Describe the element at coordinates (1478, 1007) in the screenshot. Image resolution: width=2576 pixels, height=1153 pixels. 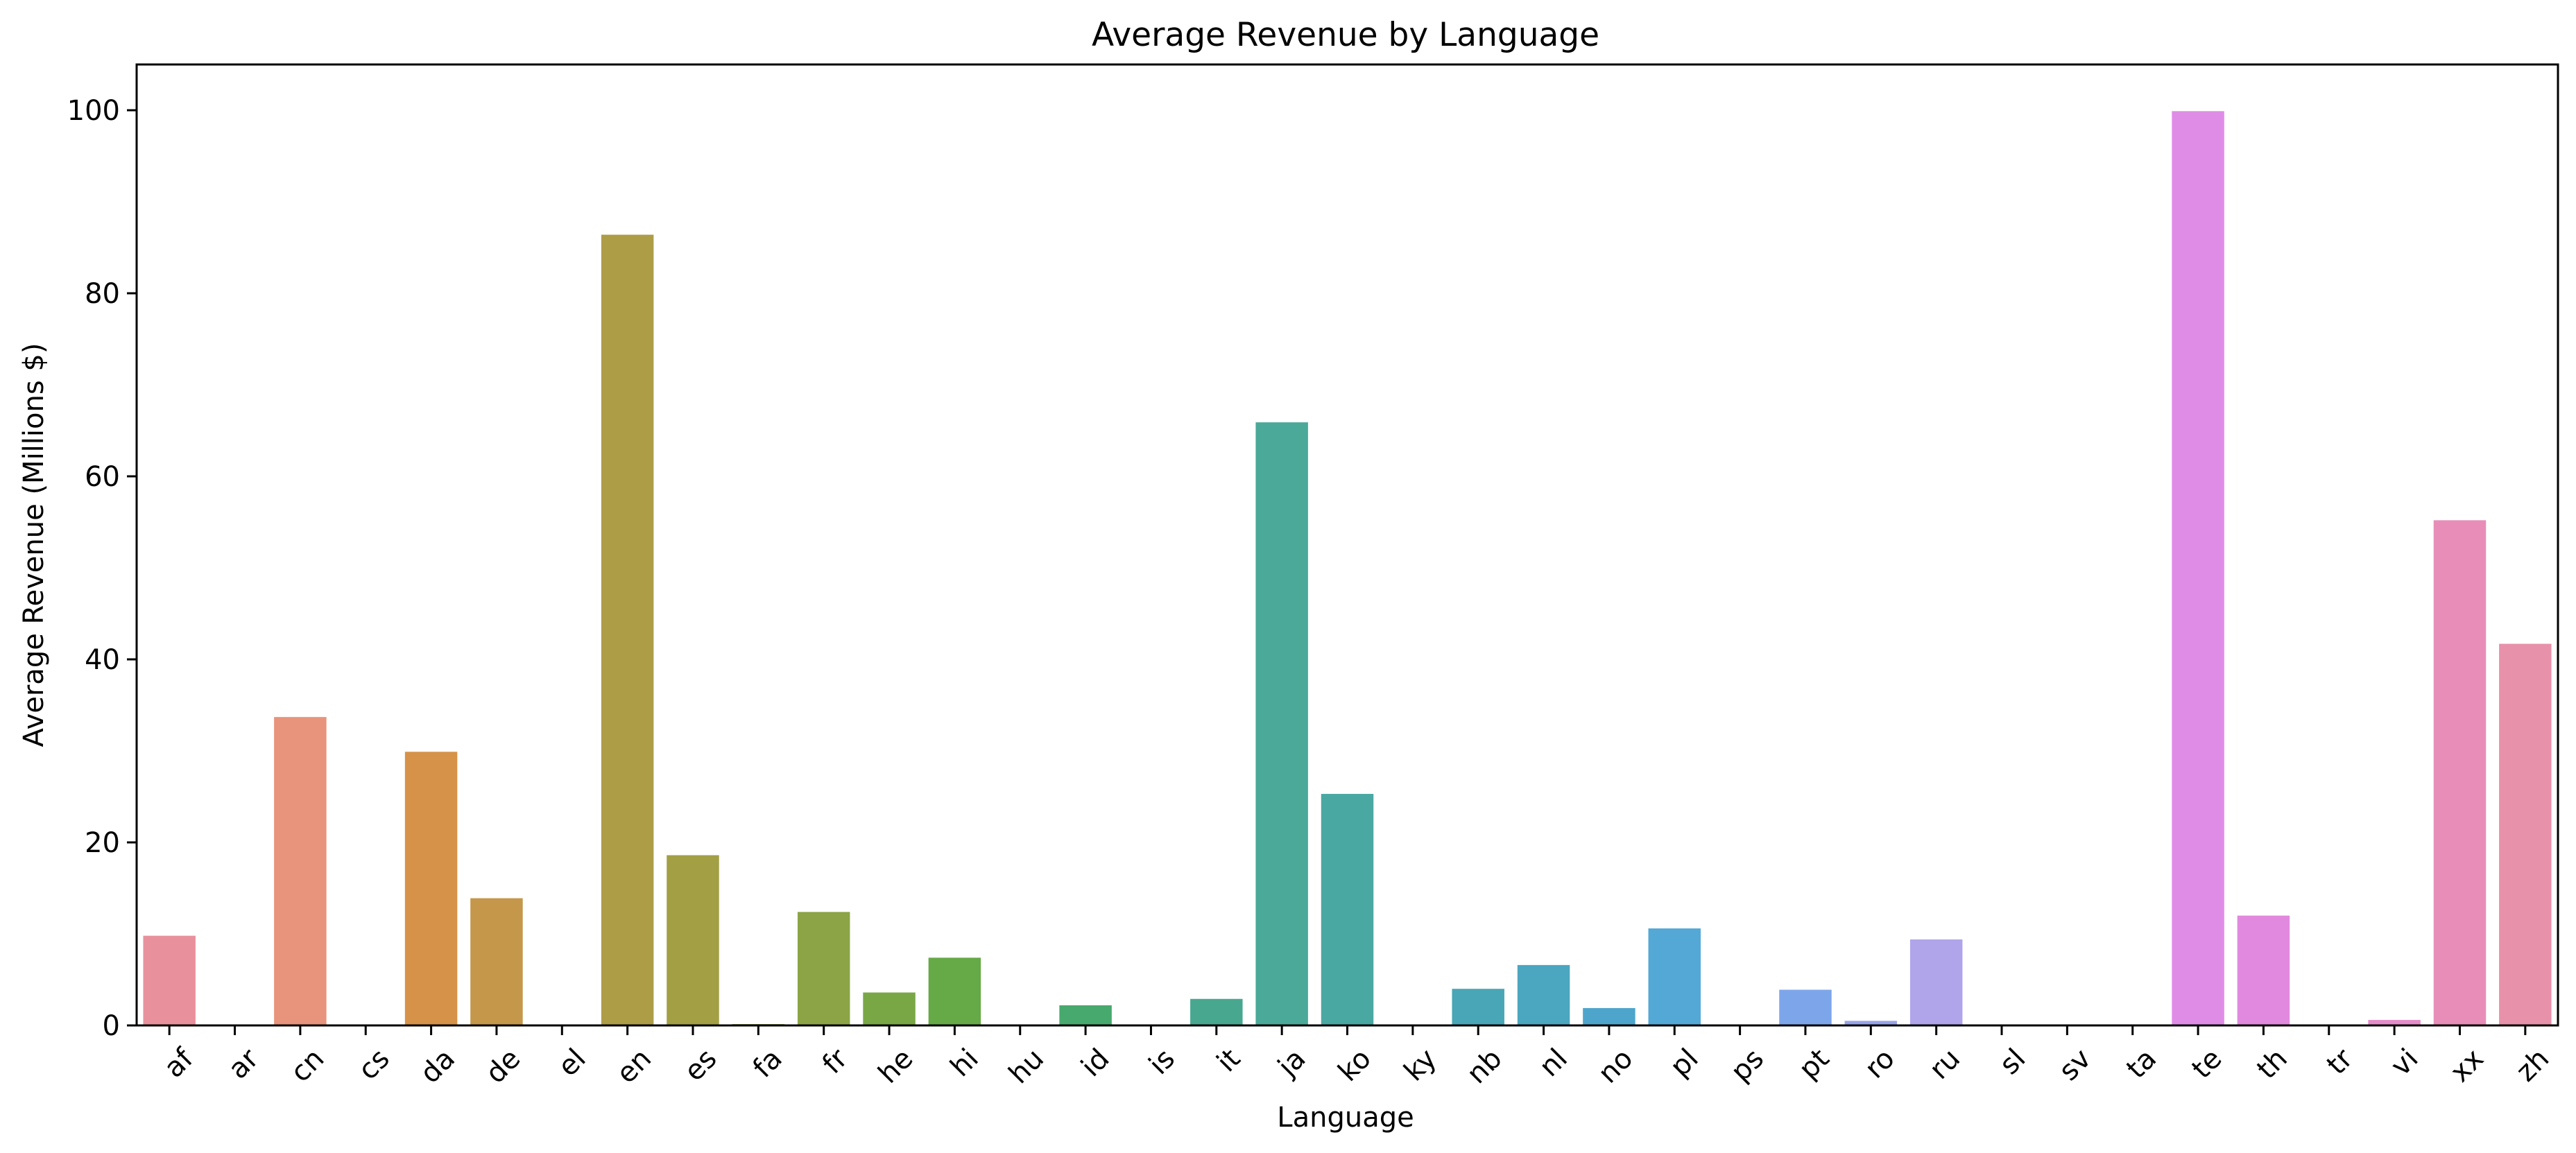
I see `bar-nb` at that location.